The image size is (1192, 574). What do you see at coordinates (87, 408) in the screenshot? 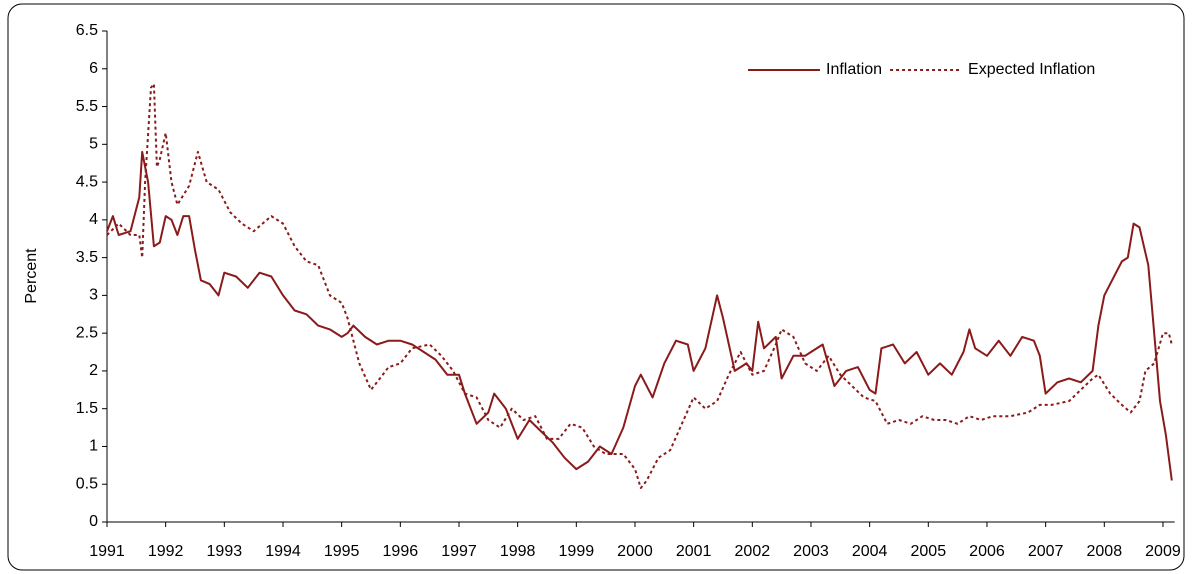
I see `y-tick-label: 1.5` at bounding box center [87, 408].